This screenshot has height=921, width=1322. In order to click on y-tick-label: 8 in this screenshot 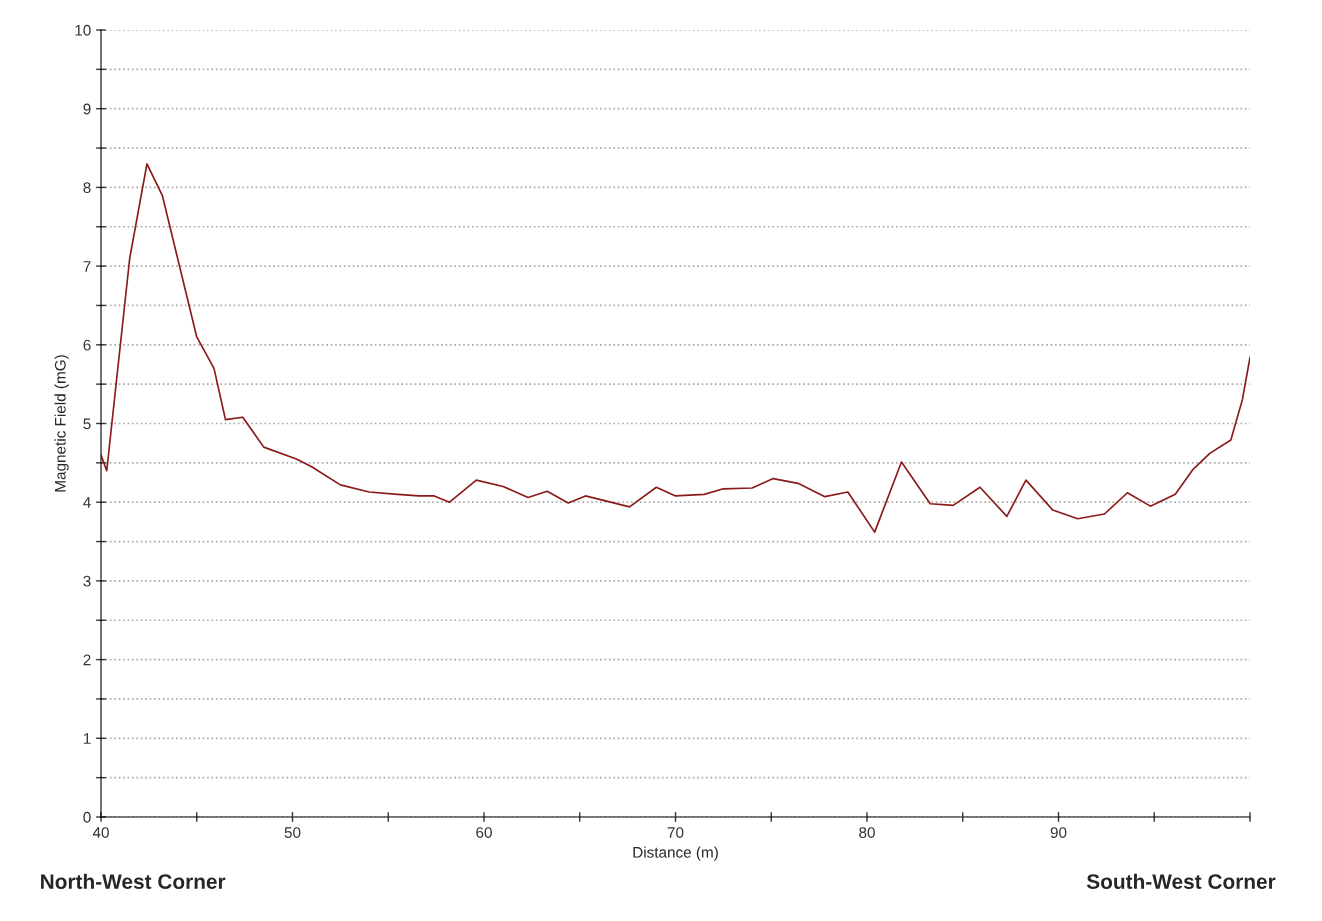, I will do `click(87, 188)`.